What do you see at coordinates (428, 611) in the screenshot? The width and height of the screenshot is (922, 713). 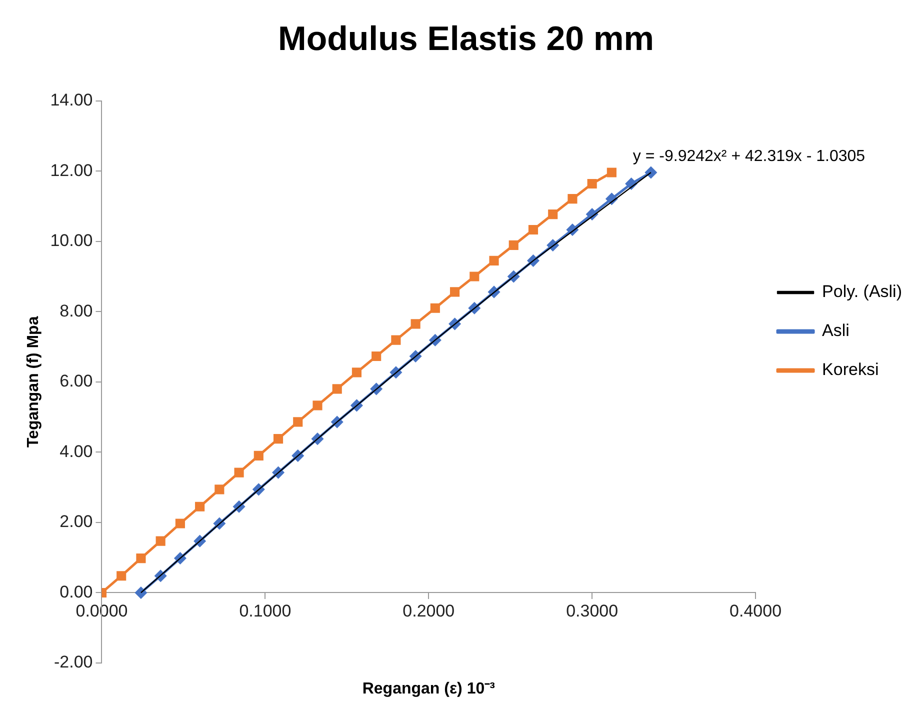 I see `x-tick-label: 0.2000` at bounding box center [428, 611].